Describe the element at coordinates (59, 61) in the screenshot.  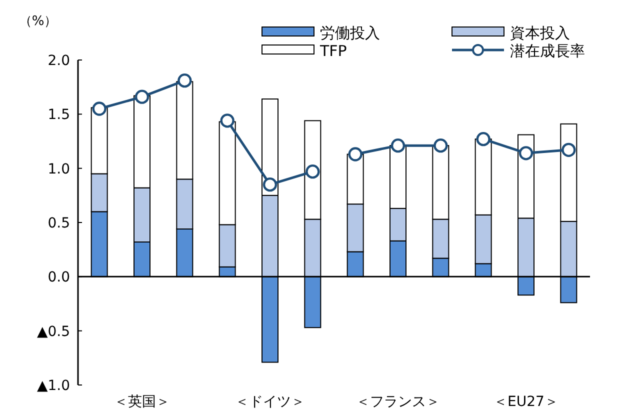
I see `y-tick-label: 2.0` at that location.